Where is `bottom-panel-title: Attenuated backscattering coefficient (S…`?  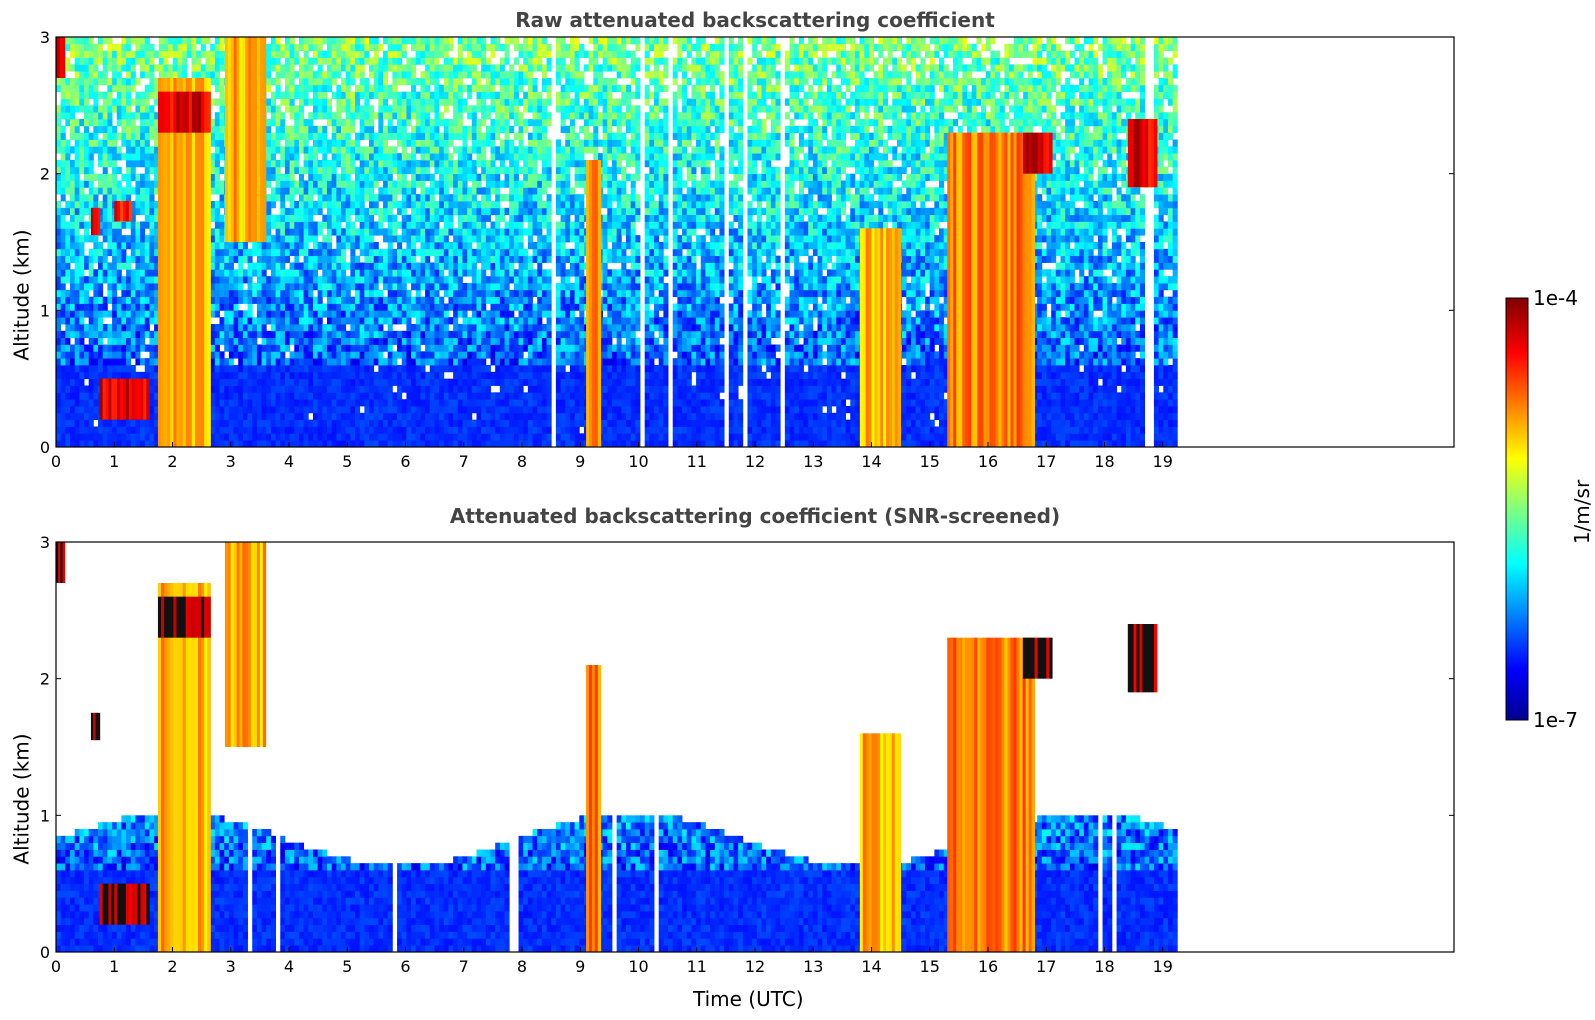
bottom-panel-title: Attenuated backscattering coefficient (S… is located at coordinates (755, 516).